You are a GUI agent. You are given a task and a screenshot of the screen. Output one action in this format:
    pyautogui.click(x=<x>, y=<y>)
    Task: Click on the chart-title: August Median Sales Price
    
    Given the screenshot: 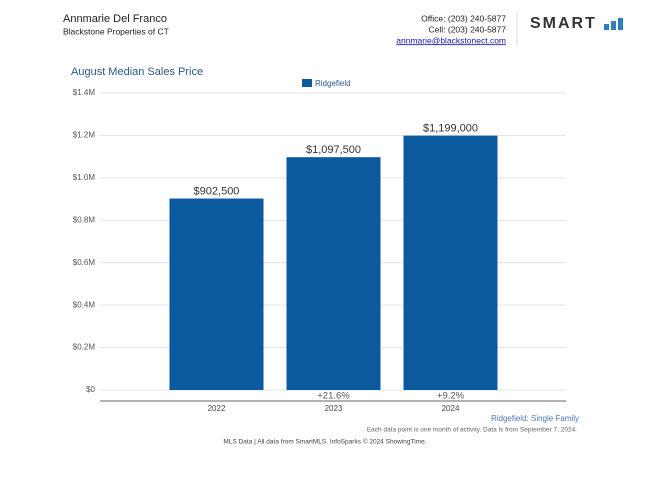 What is the action you would take?
    pyautogui.click(x=137, y=72)
    